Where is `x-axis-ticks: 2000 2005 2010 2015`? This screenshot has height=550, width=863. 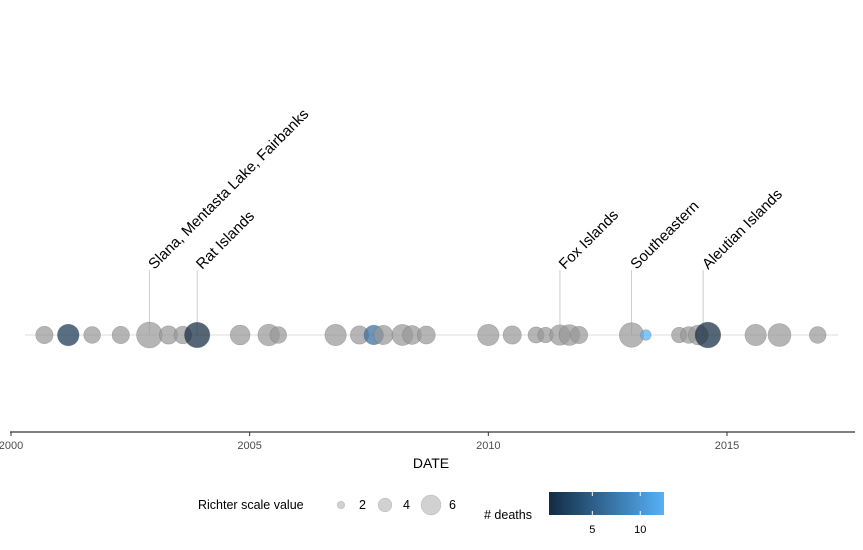
x-axis-ticks: 2000 2005 2010 2015 is located at coordinates (369, 442).